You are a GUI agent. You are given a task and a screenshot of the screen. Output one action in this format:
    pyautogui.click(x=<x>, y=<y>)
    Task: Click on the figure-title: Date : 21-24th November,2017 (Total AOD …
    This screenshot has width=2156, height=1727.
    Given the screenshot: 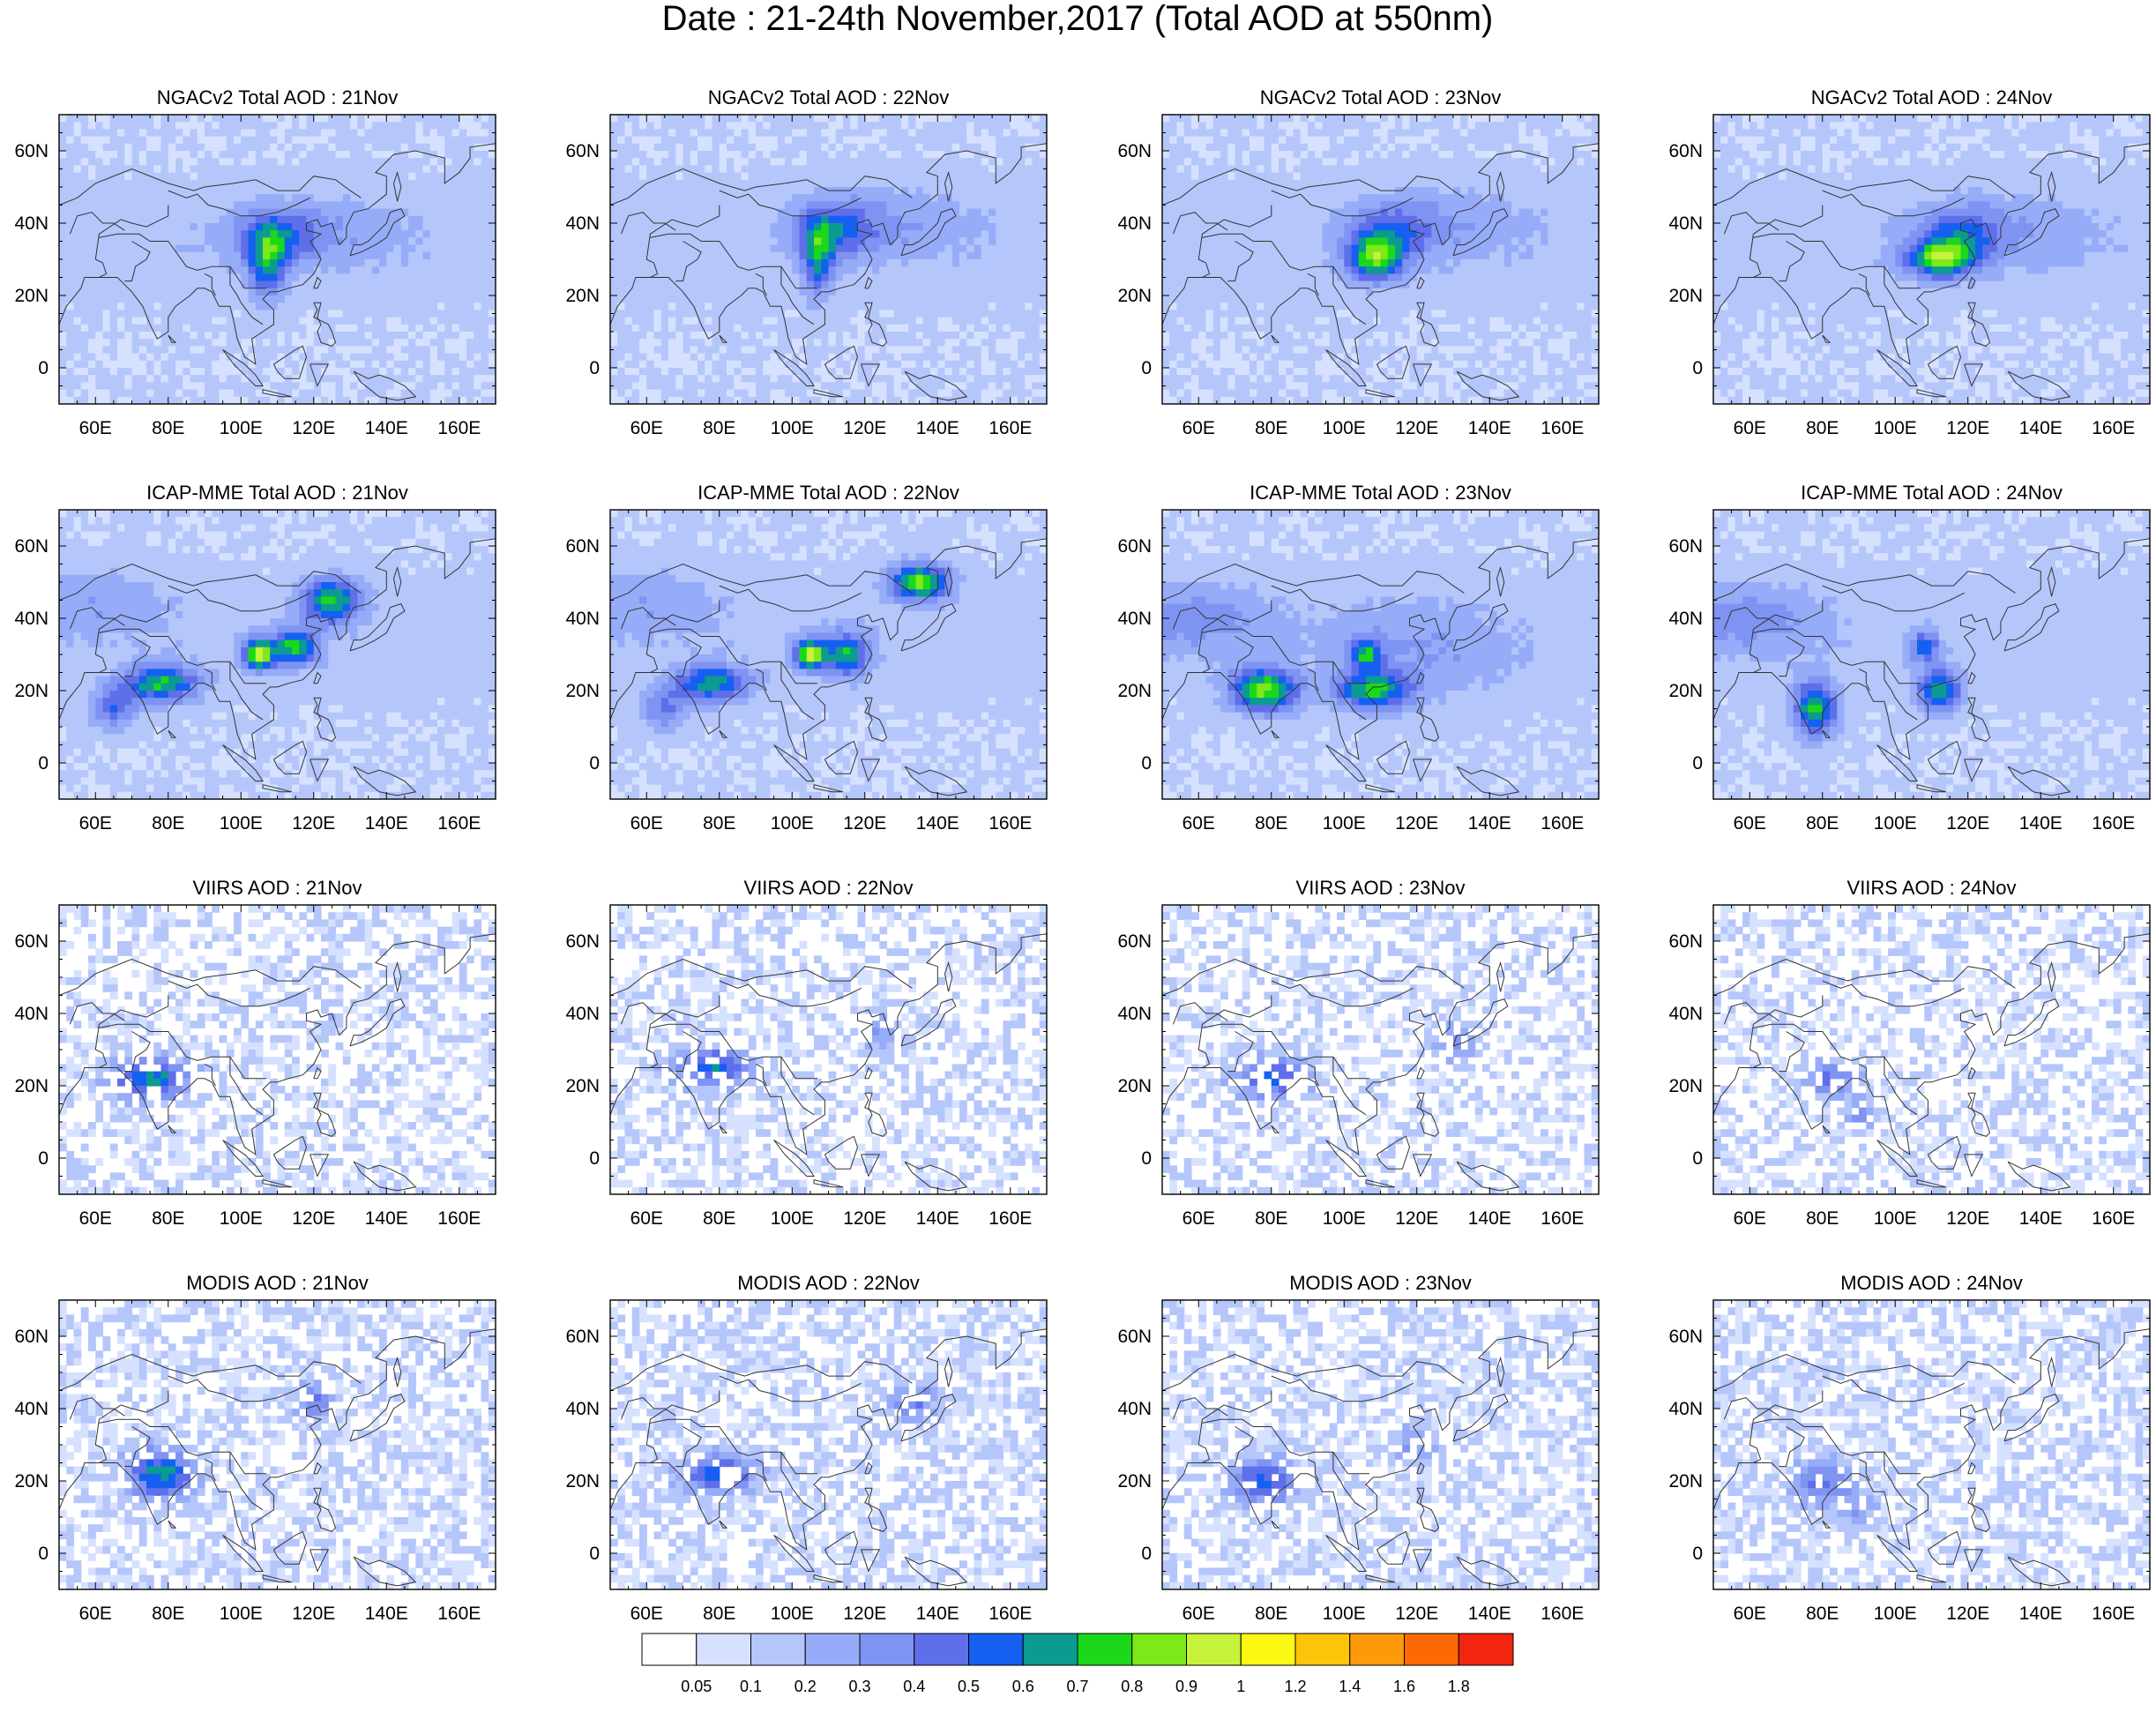 What is the action you would take?
    pyautogui.click(x=1078, y=19)
    